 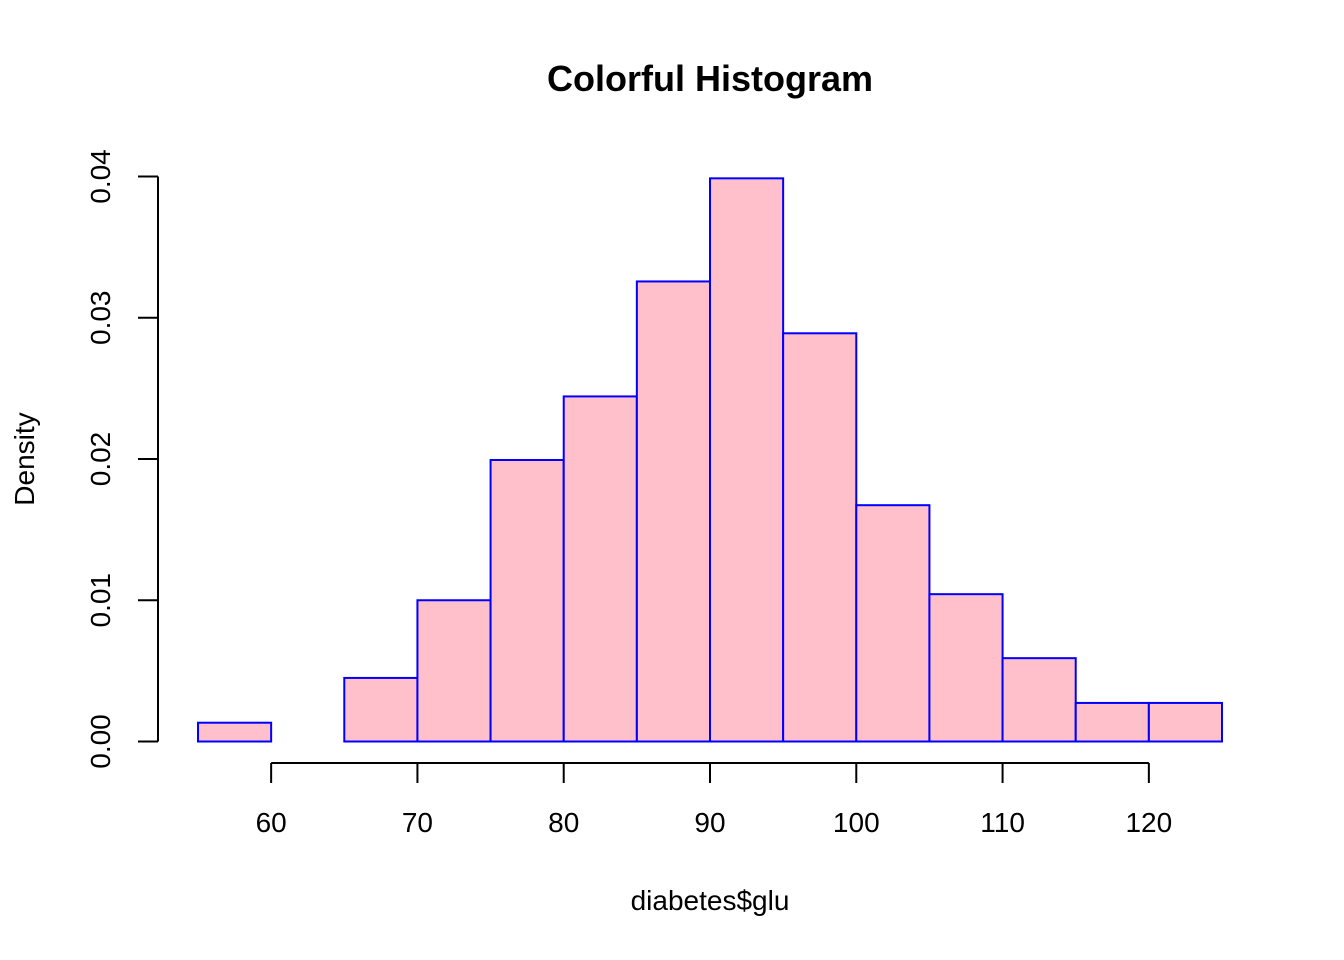 What do you see at coordinates (100, 176) in the screenshot?
I see `y-tick-label: 0.04` at bounding box center [100, 176].